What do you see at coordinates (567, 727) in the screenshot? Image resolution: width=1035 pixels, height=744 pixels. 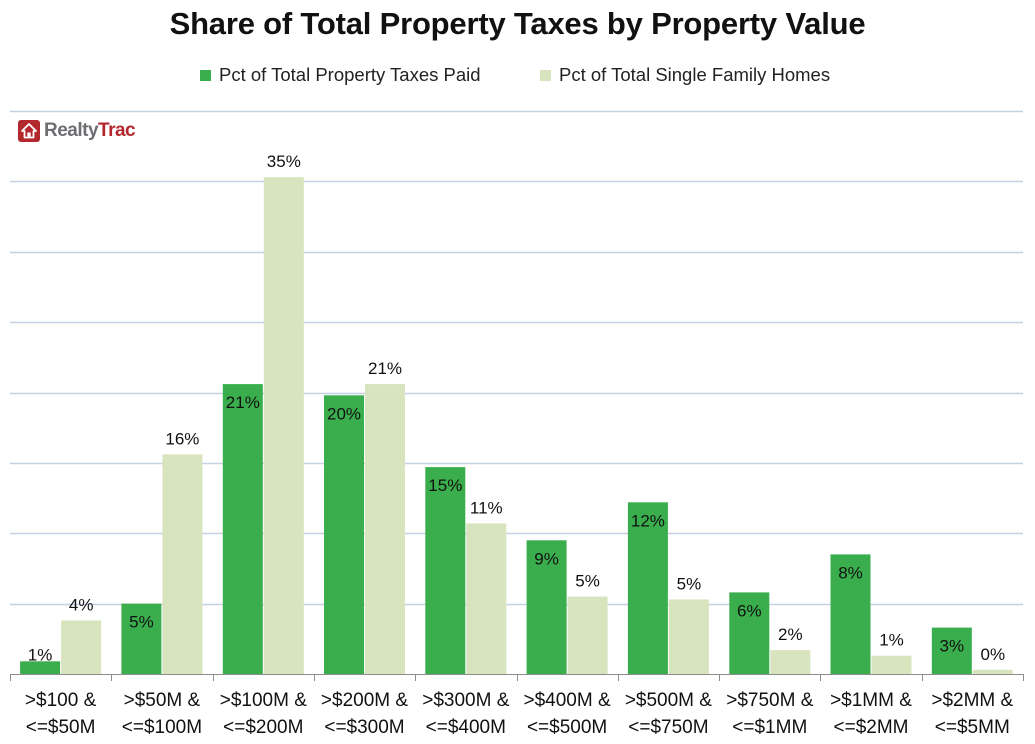 I see `x-tick-label: <=$500M` at bounding box center [567, 727].